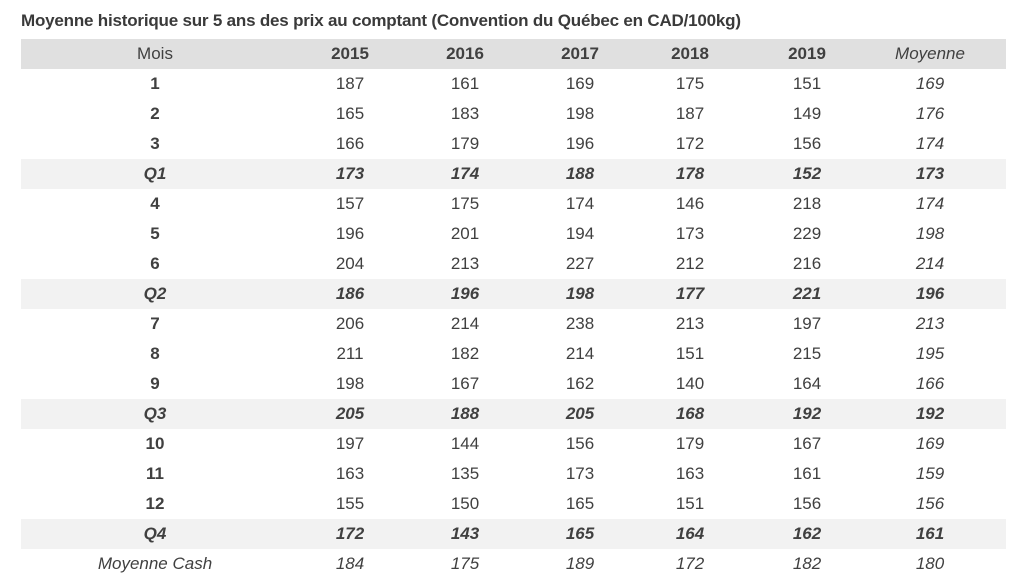  I want to click on table-cell: 157, so click(350, 203).